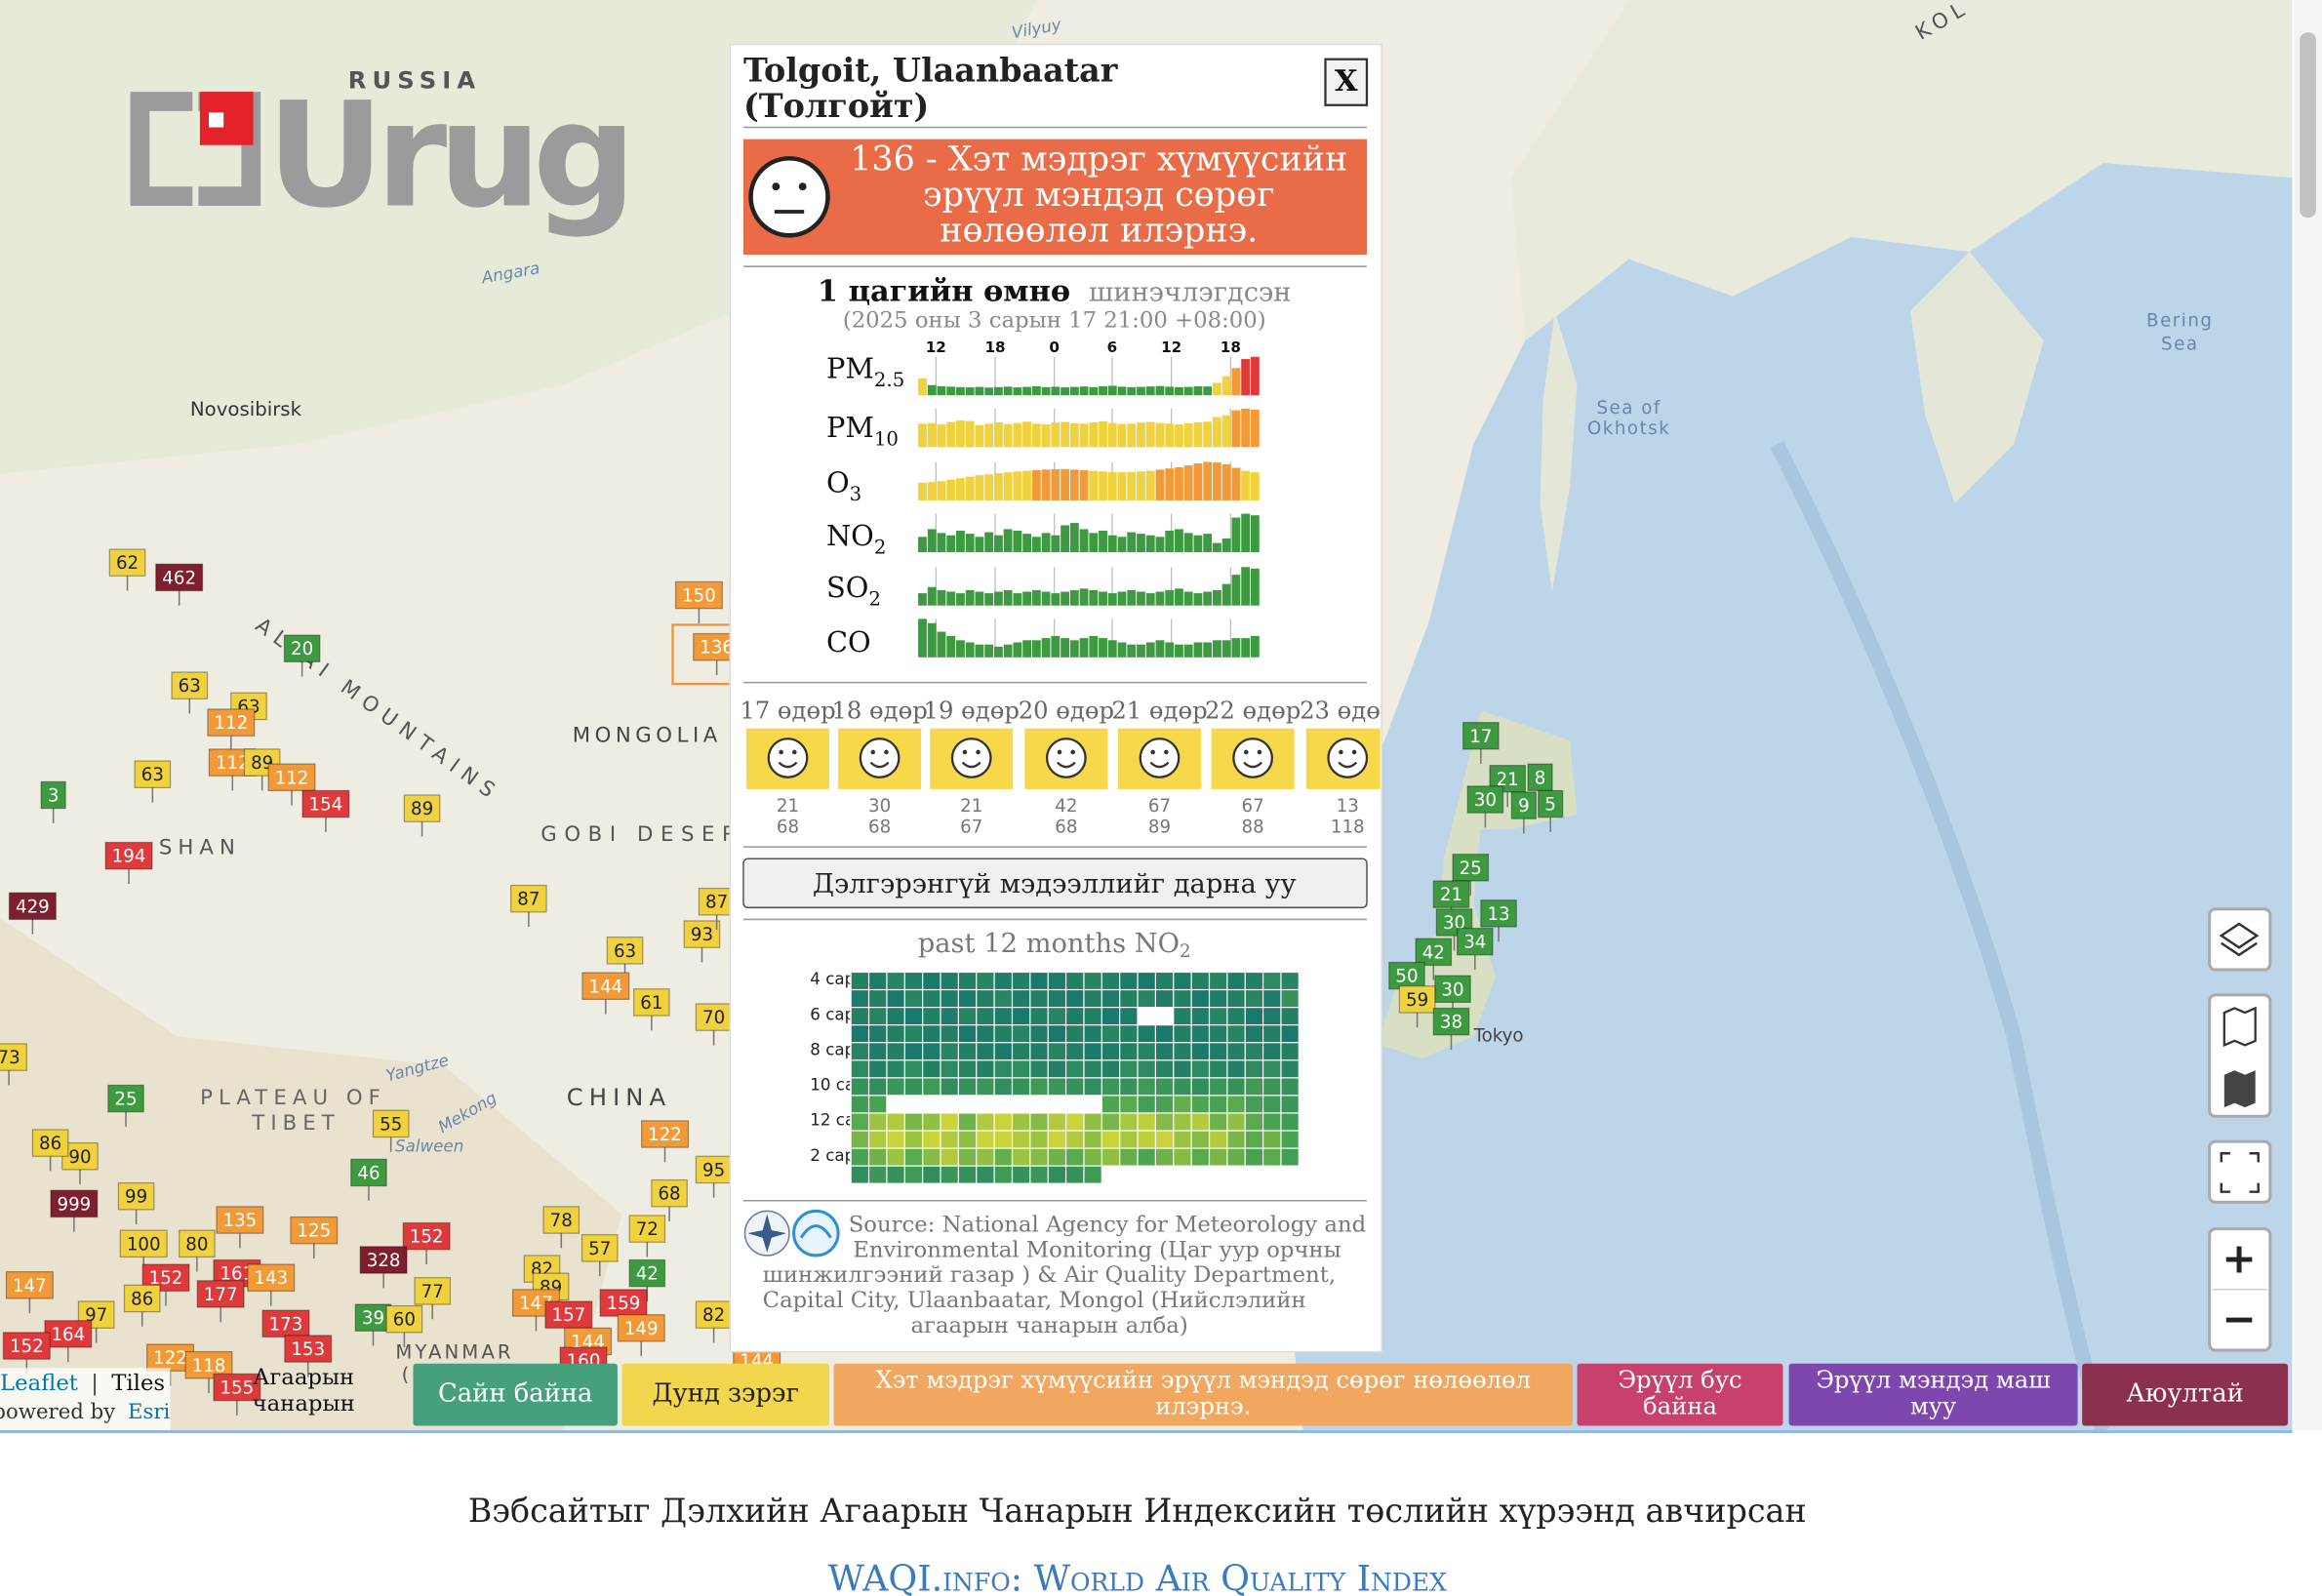 This screenshot has width=2322, height=1596. What do you see at coordinates (74, 1210) in the screenshot?
I see `station-marker: 999` at bounding box center [74, 1210].